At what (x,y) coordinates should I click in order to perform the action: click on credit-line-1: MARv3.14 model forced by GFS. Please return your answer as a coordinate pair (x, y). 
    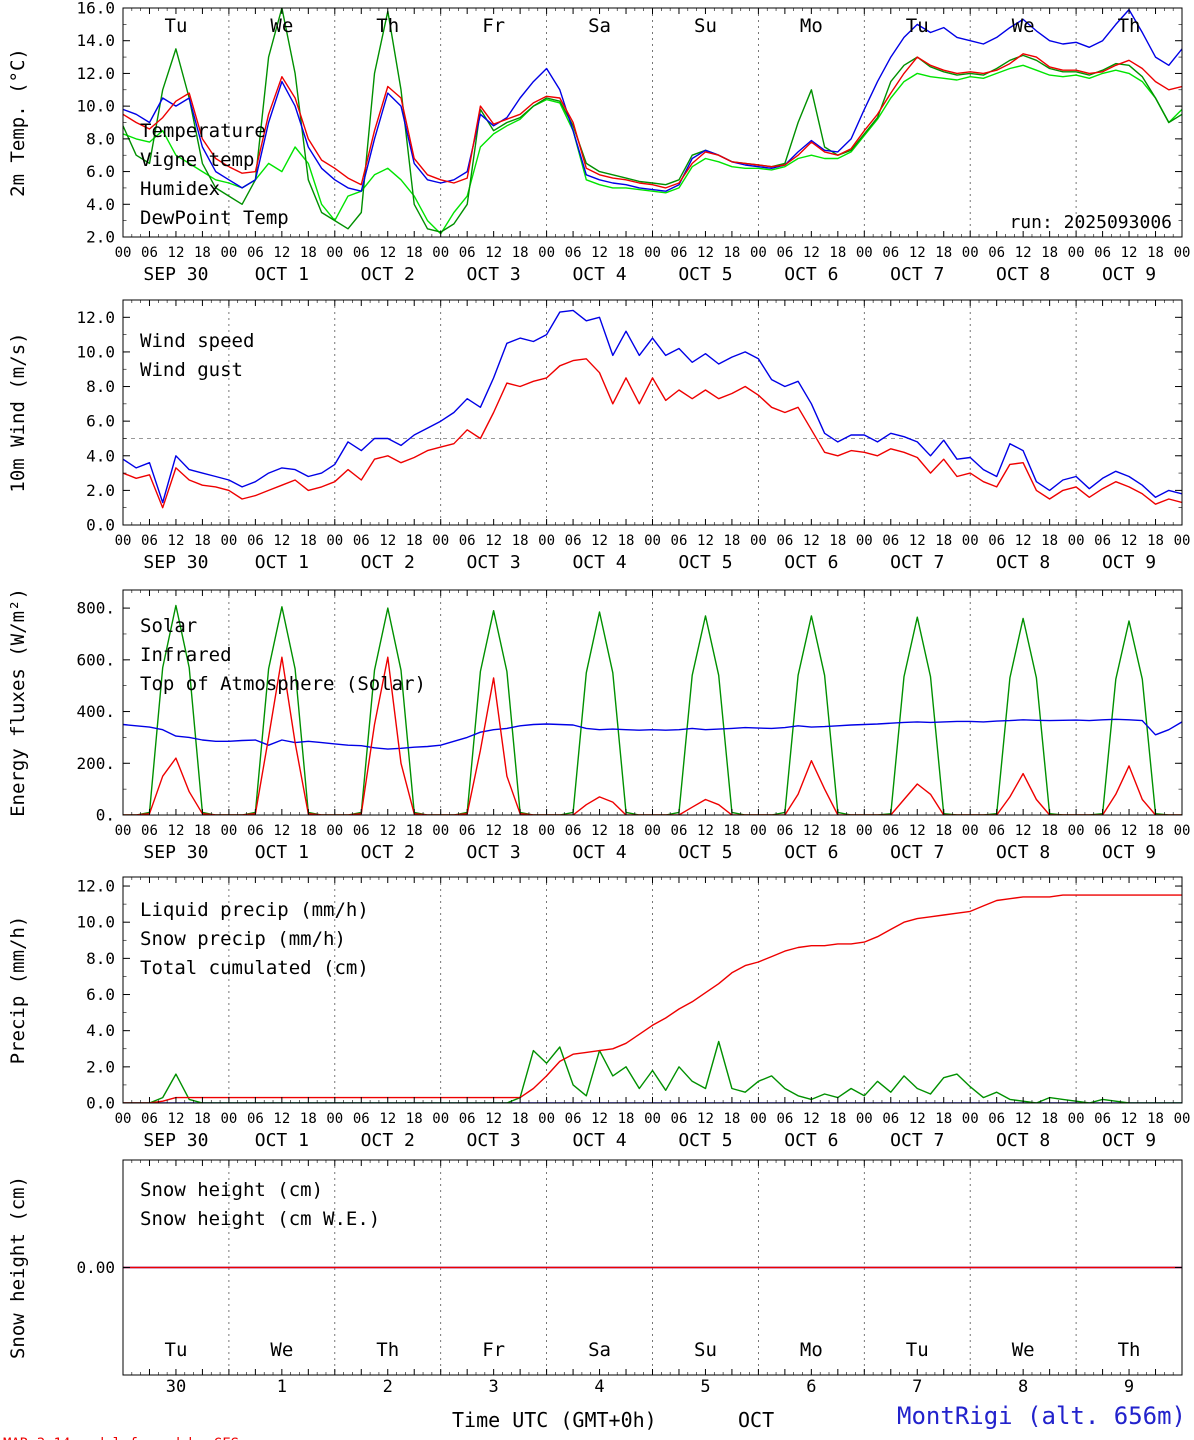
    Looking at the image, I should click on (188, 1438).